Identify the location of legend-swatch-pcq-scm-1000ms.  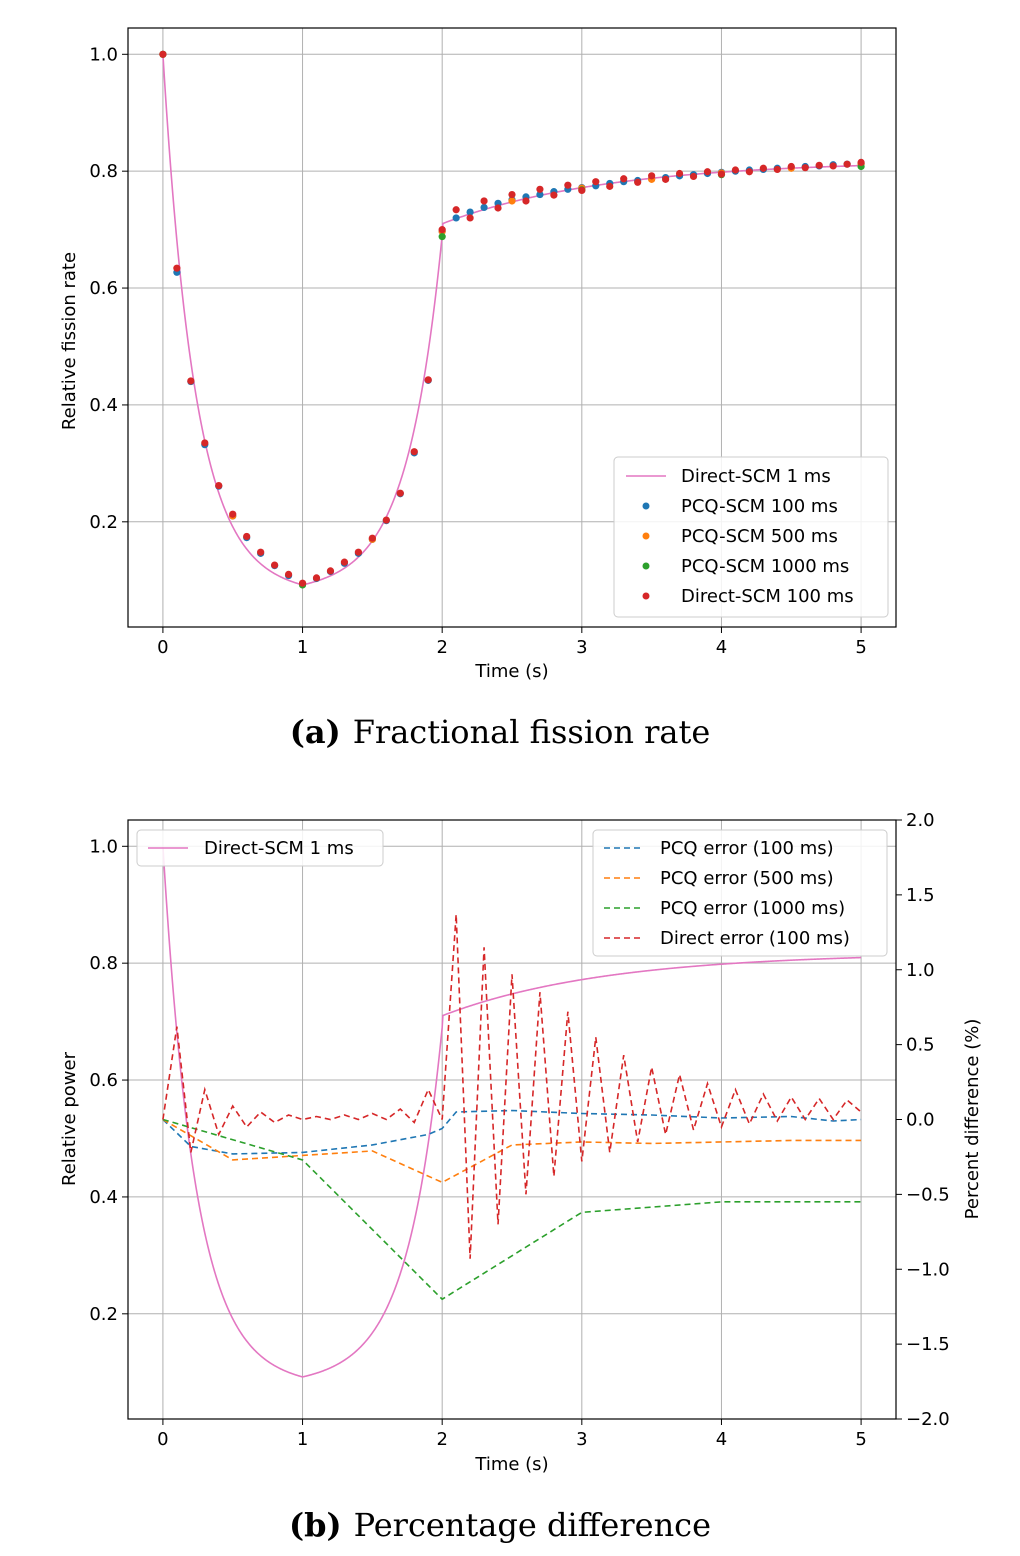
(646, 566).